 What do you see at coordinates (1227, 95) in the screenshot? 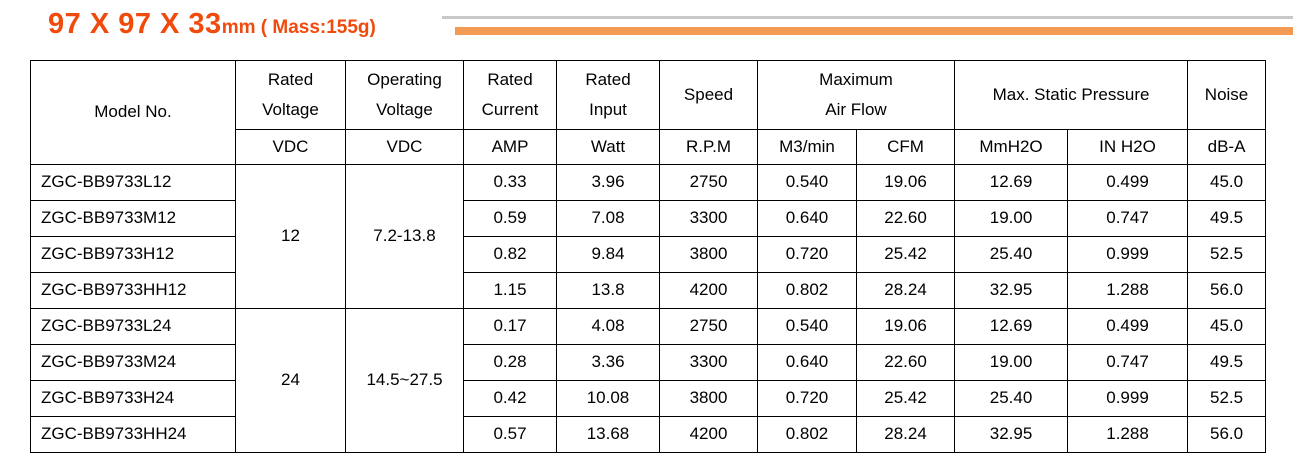
I see `header-noise: Noise` at bounding box center [1227, 95].